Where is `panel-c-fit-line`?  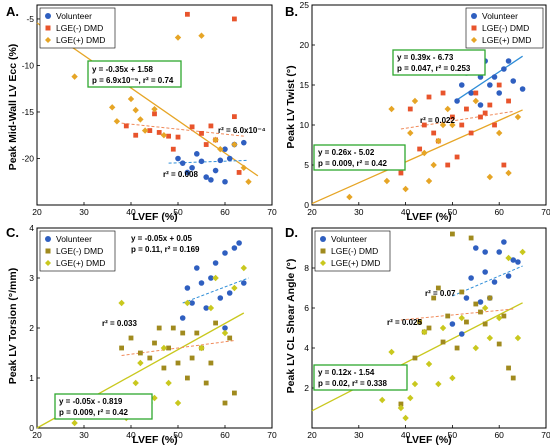 panel-c-fit-line is located at coordinates (215, 290).